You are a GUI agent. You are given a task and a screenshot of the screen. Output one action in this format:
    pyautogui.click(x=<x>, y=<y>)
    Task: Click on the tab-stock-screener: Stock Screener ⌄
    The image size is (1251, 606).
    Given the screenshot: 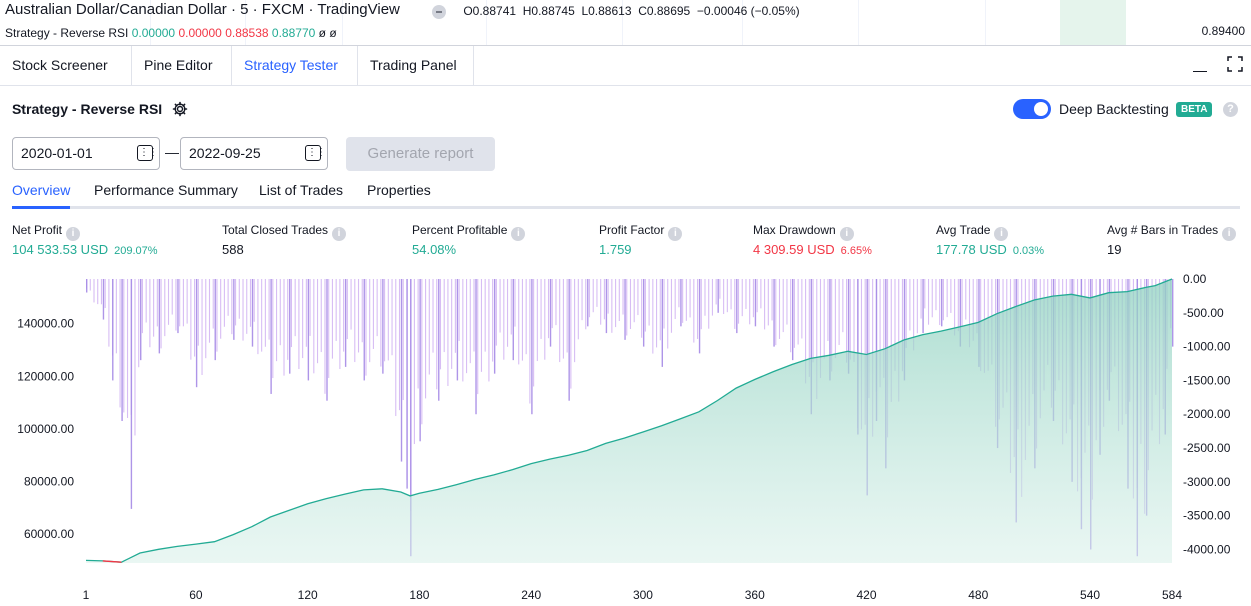 What is the action you would take?
    pyautogui.click(x=66, y=79)
    